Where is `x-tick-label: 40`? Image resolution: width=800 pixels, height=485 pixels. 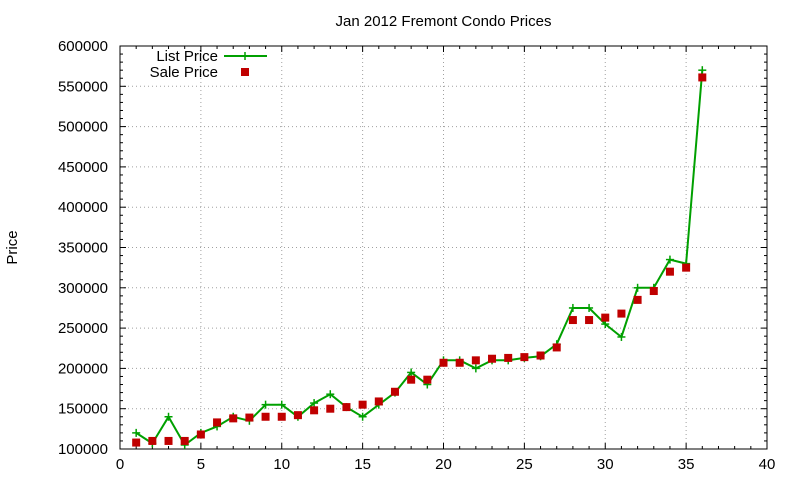 x-tick-label: 40 is located at coordinates (767, 464).